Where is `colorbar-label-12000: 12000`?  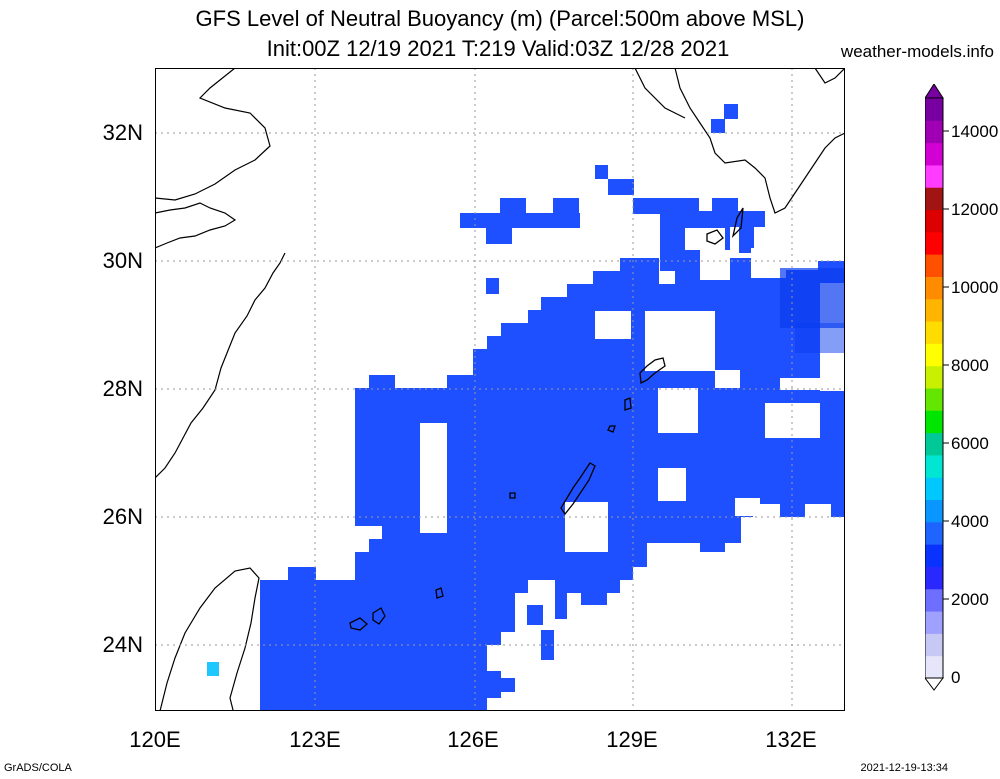
colorbar-label-12000: 12000 is located at coordinates (975, 209).